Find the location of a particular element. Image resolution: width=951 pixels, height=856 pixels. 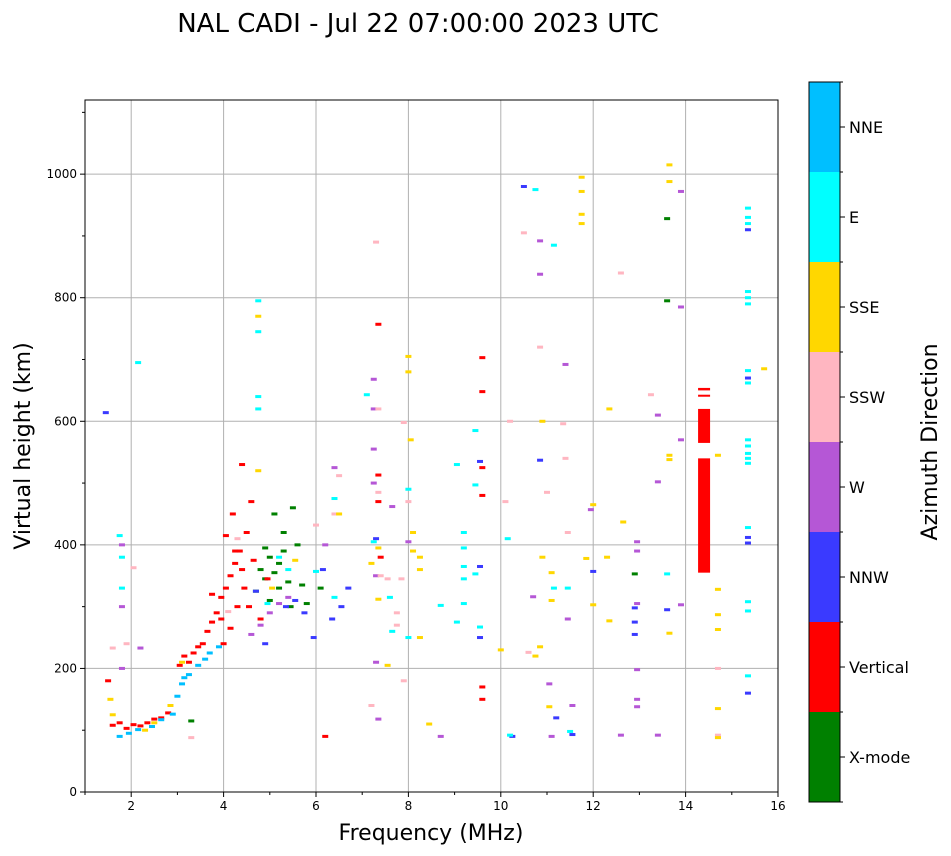

x-axis-ticks: 2 4 6 8 10 12 14 16 is located at coordinates (435, 802).